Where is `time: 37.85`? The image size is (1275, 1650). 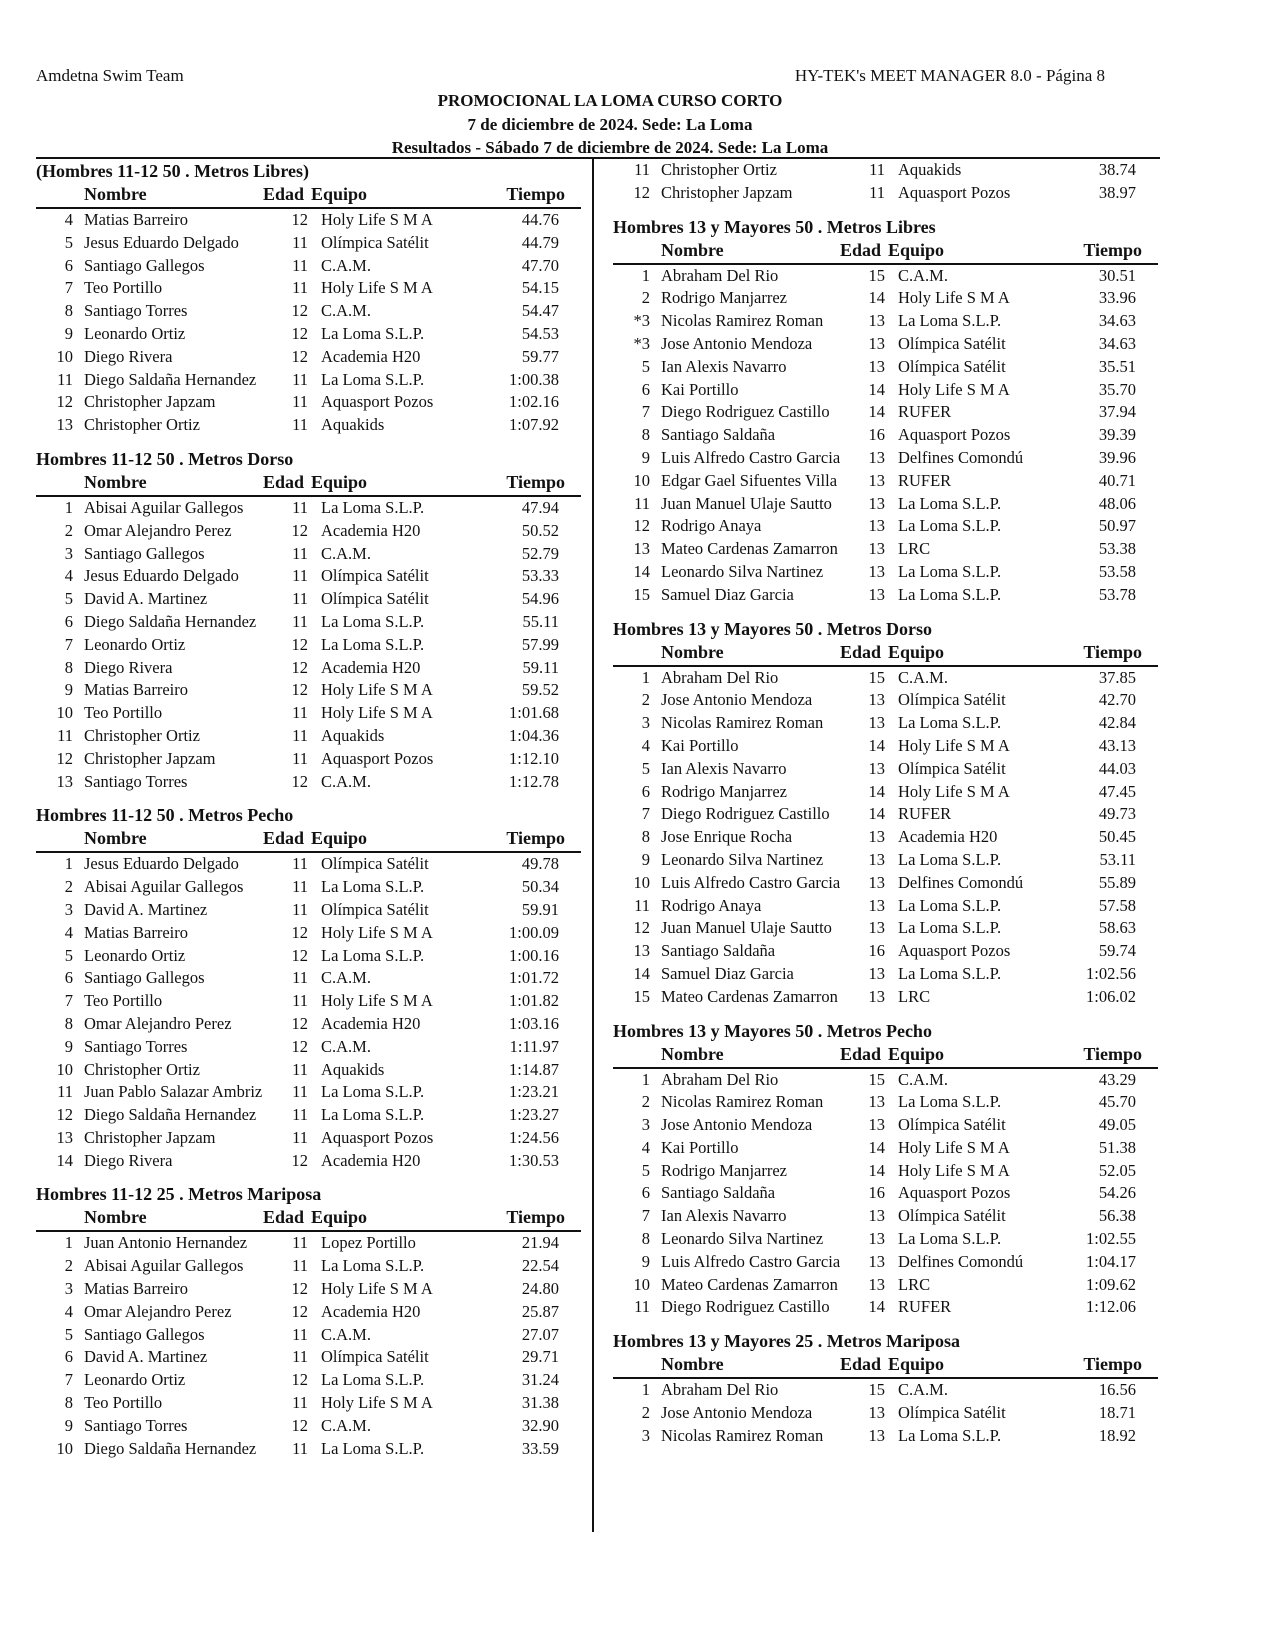 time: 37.85 is located at coordinates (1117, 677).